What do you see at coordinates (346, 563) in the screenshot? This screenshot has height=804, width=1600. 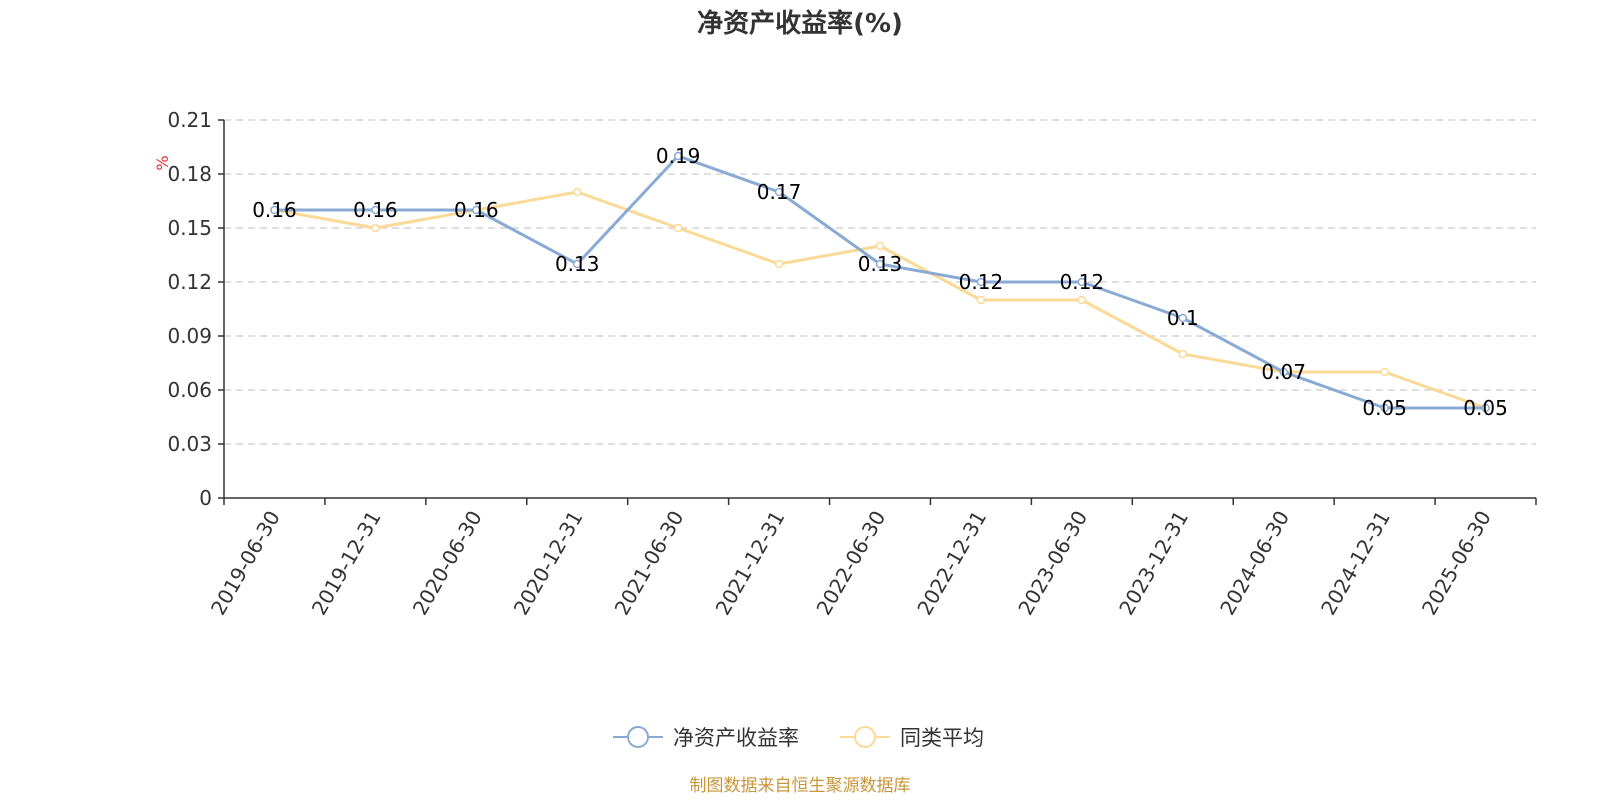 I see `x-tick-label: 2019-12-31` at bounding box center [346, 563].